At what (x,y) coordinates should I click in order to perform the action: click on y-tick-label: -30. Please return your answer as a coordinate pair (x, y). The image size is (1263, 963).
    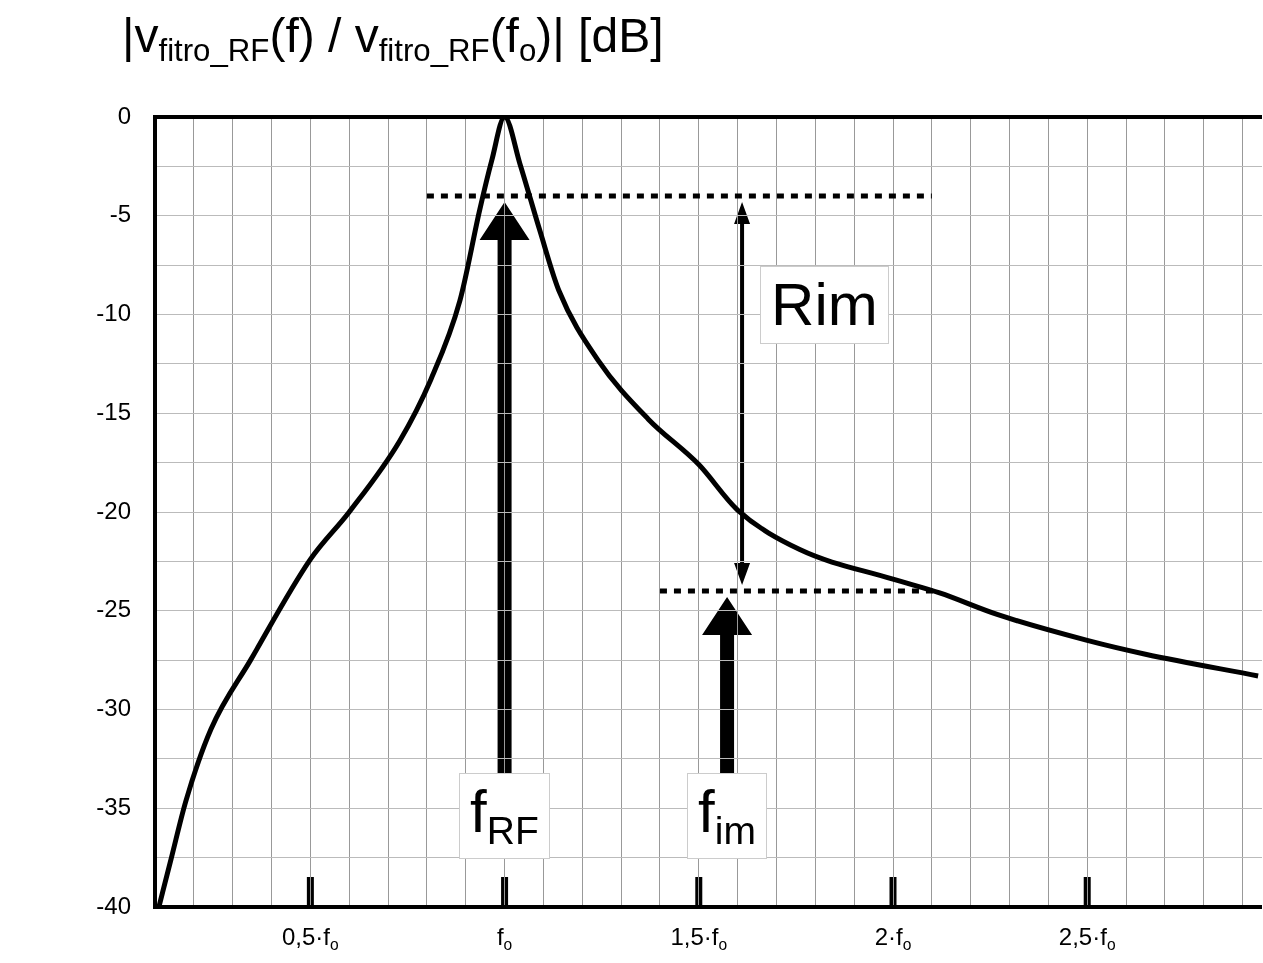
    Looking at the image, I should click on (113, 708).